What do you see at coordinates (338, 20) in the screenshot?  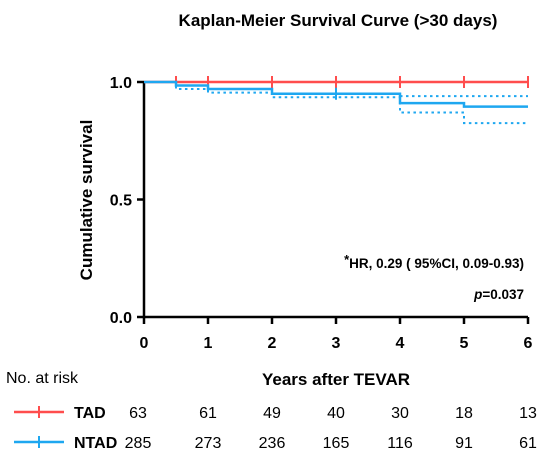 I see `chart-title: Kaplan-Meier Survival Curve (>30 days)` at bounding box center [338, 20].